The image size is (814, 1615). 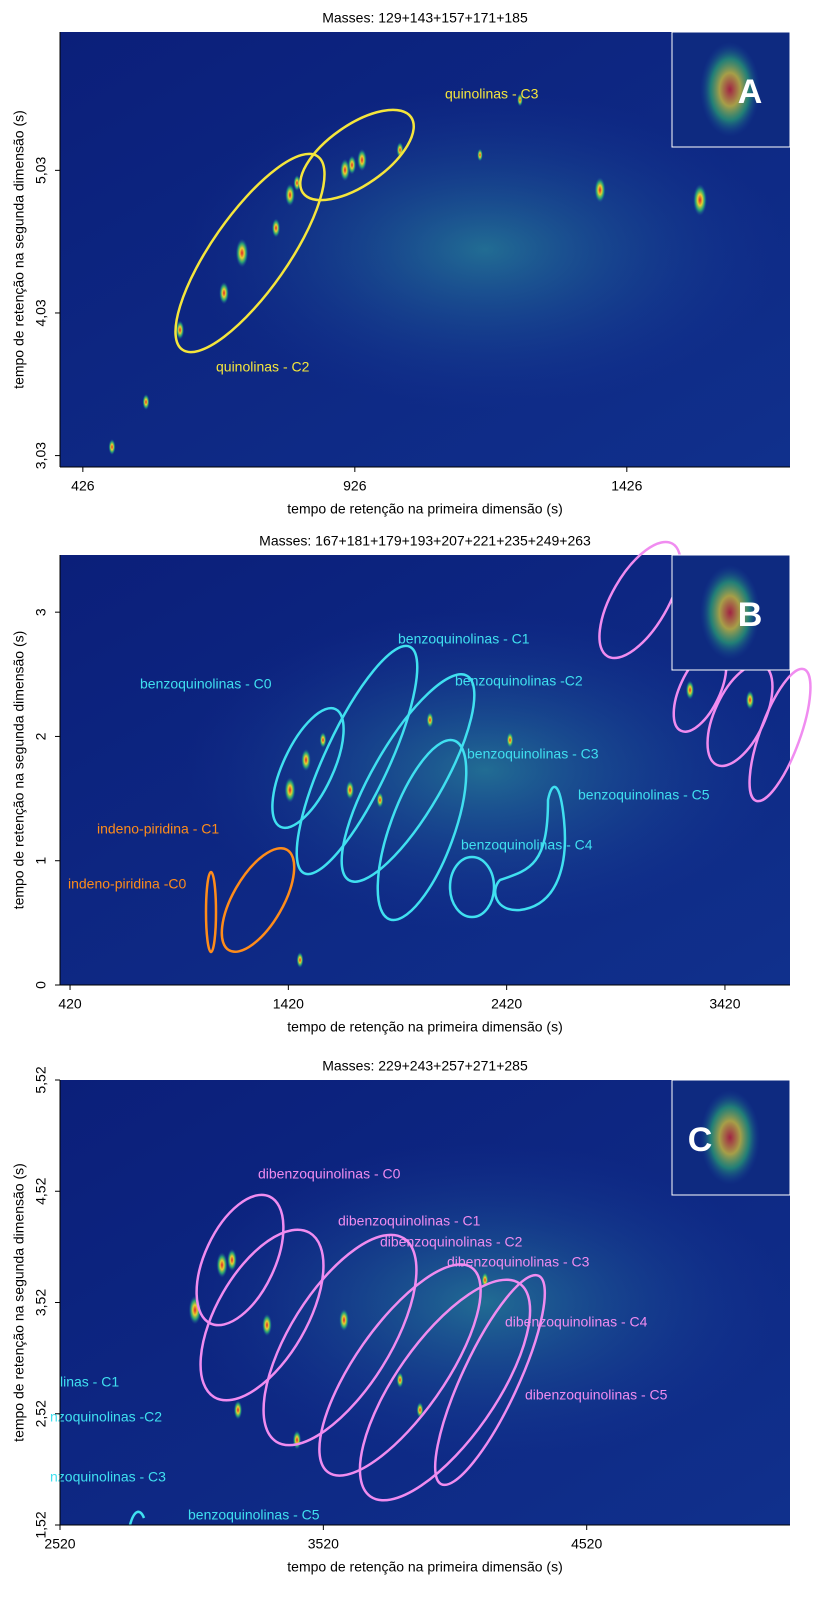 I want to click on annotation: benzoquinolinas - C3, so click(x=533, y=754).